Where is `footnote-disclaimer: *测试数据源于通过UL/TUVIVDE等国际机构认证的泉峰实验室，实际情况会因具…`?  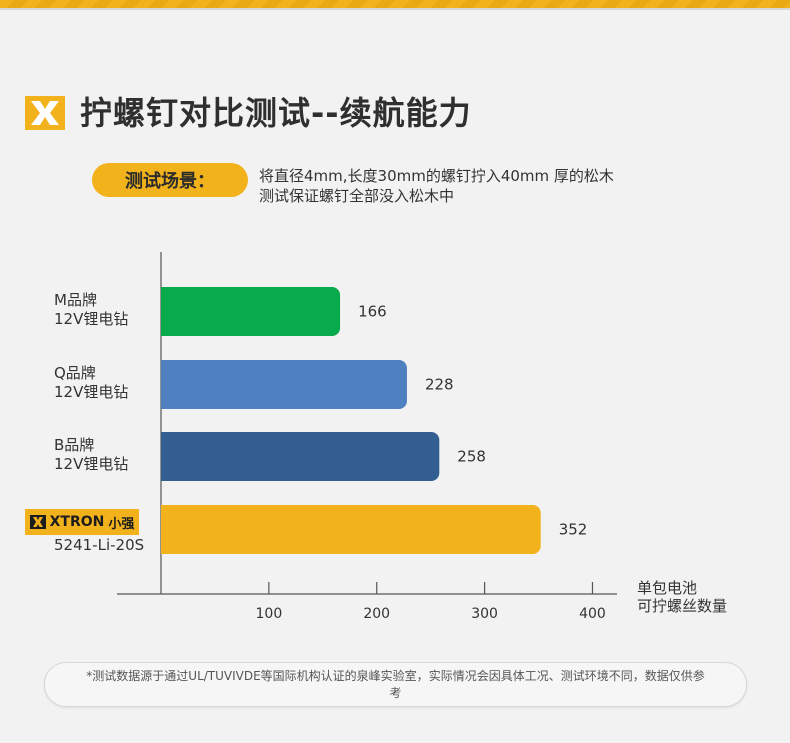 footnote-disclaimer: *测试数据源于通过UL/TUVIVDE等国际机构认证的泉峰实验室，实际情况会因具… is located at coordinates (395, 684).